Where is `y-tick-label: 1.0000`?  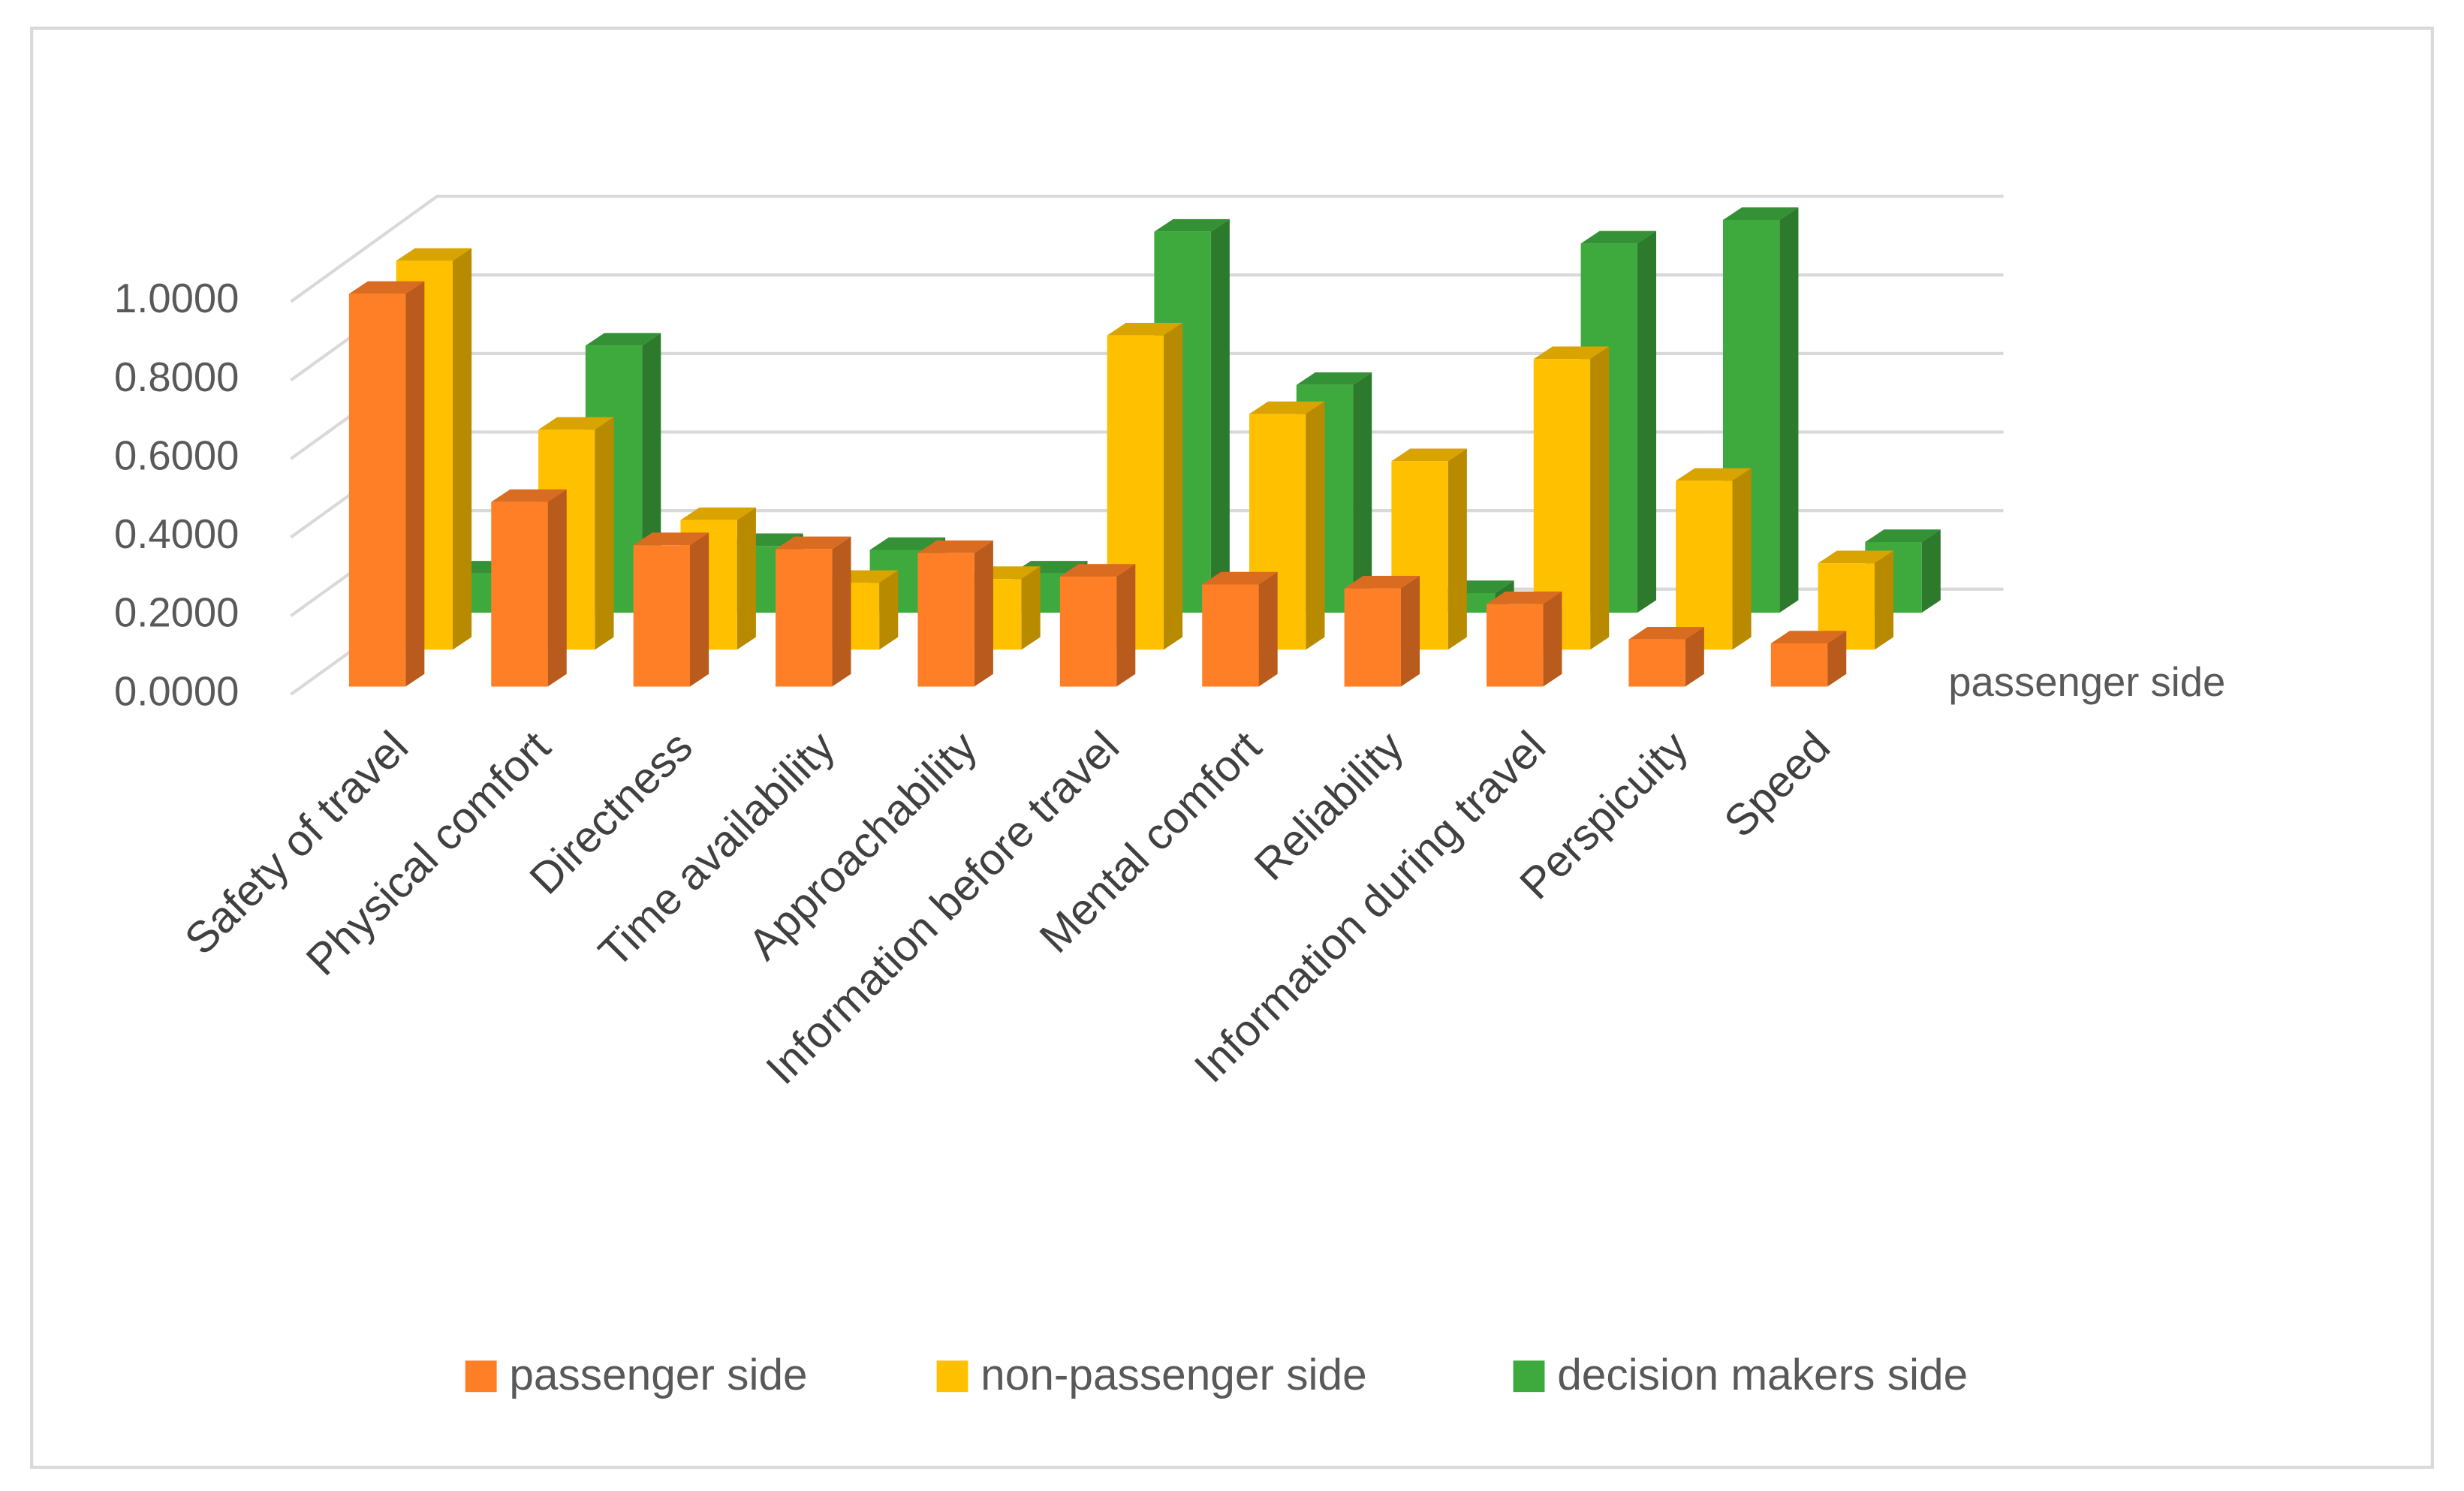 y-tick-label: 1.0000 is located at coordinates (176, 298).